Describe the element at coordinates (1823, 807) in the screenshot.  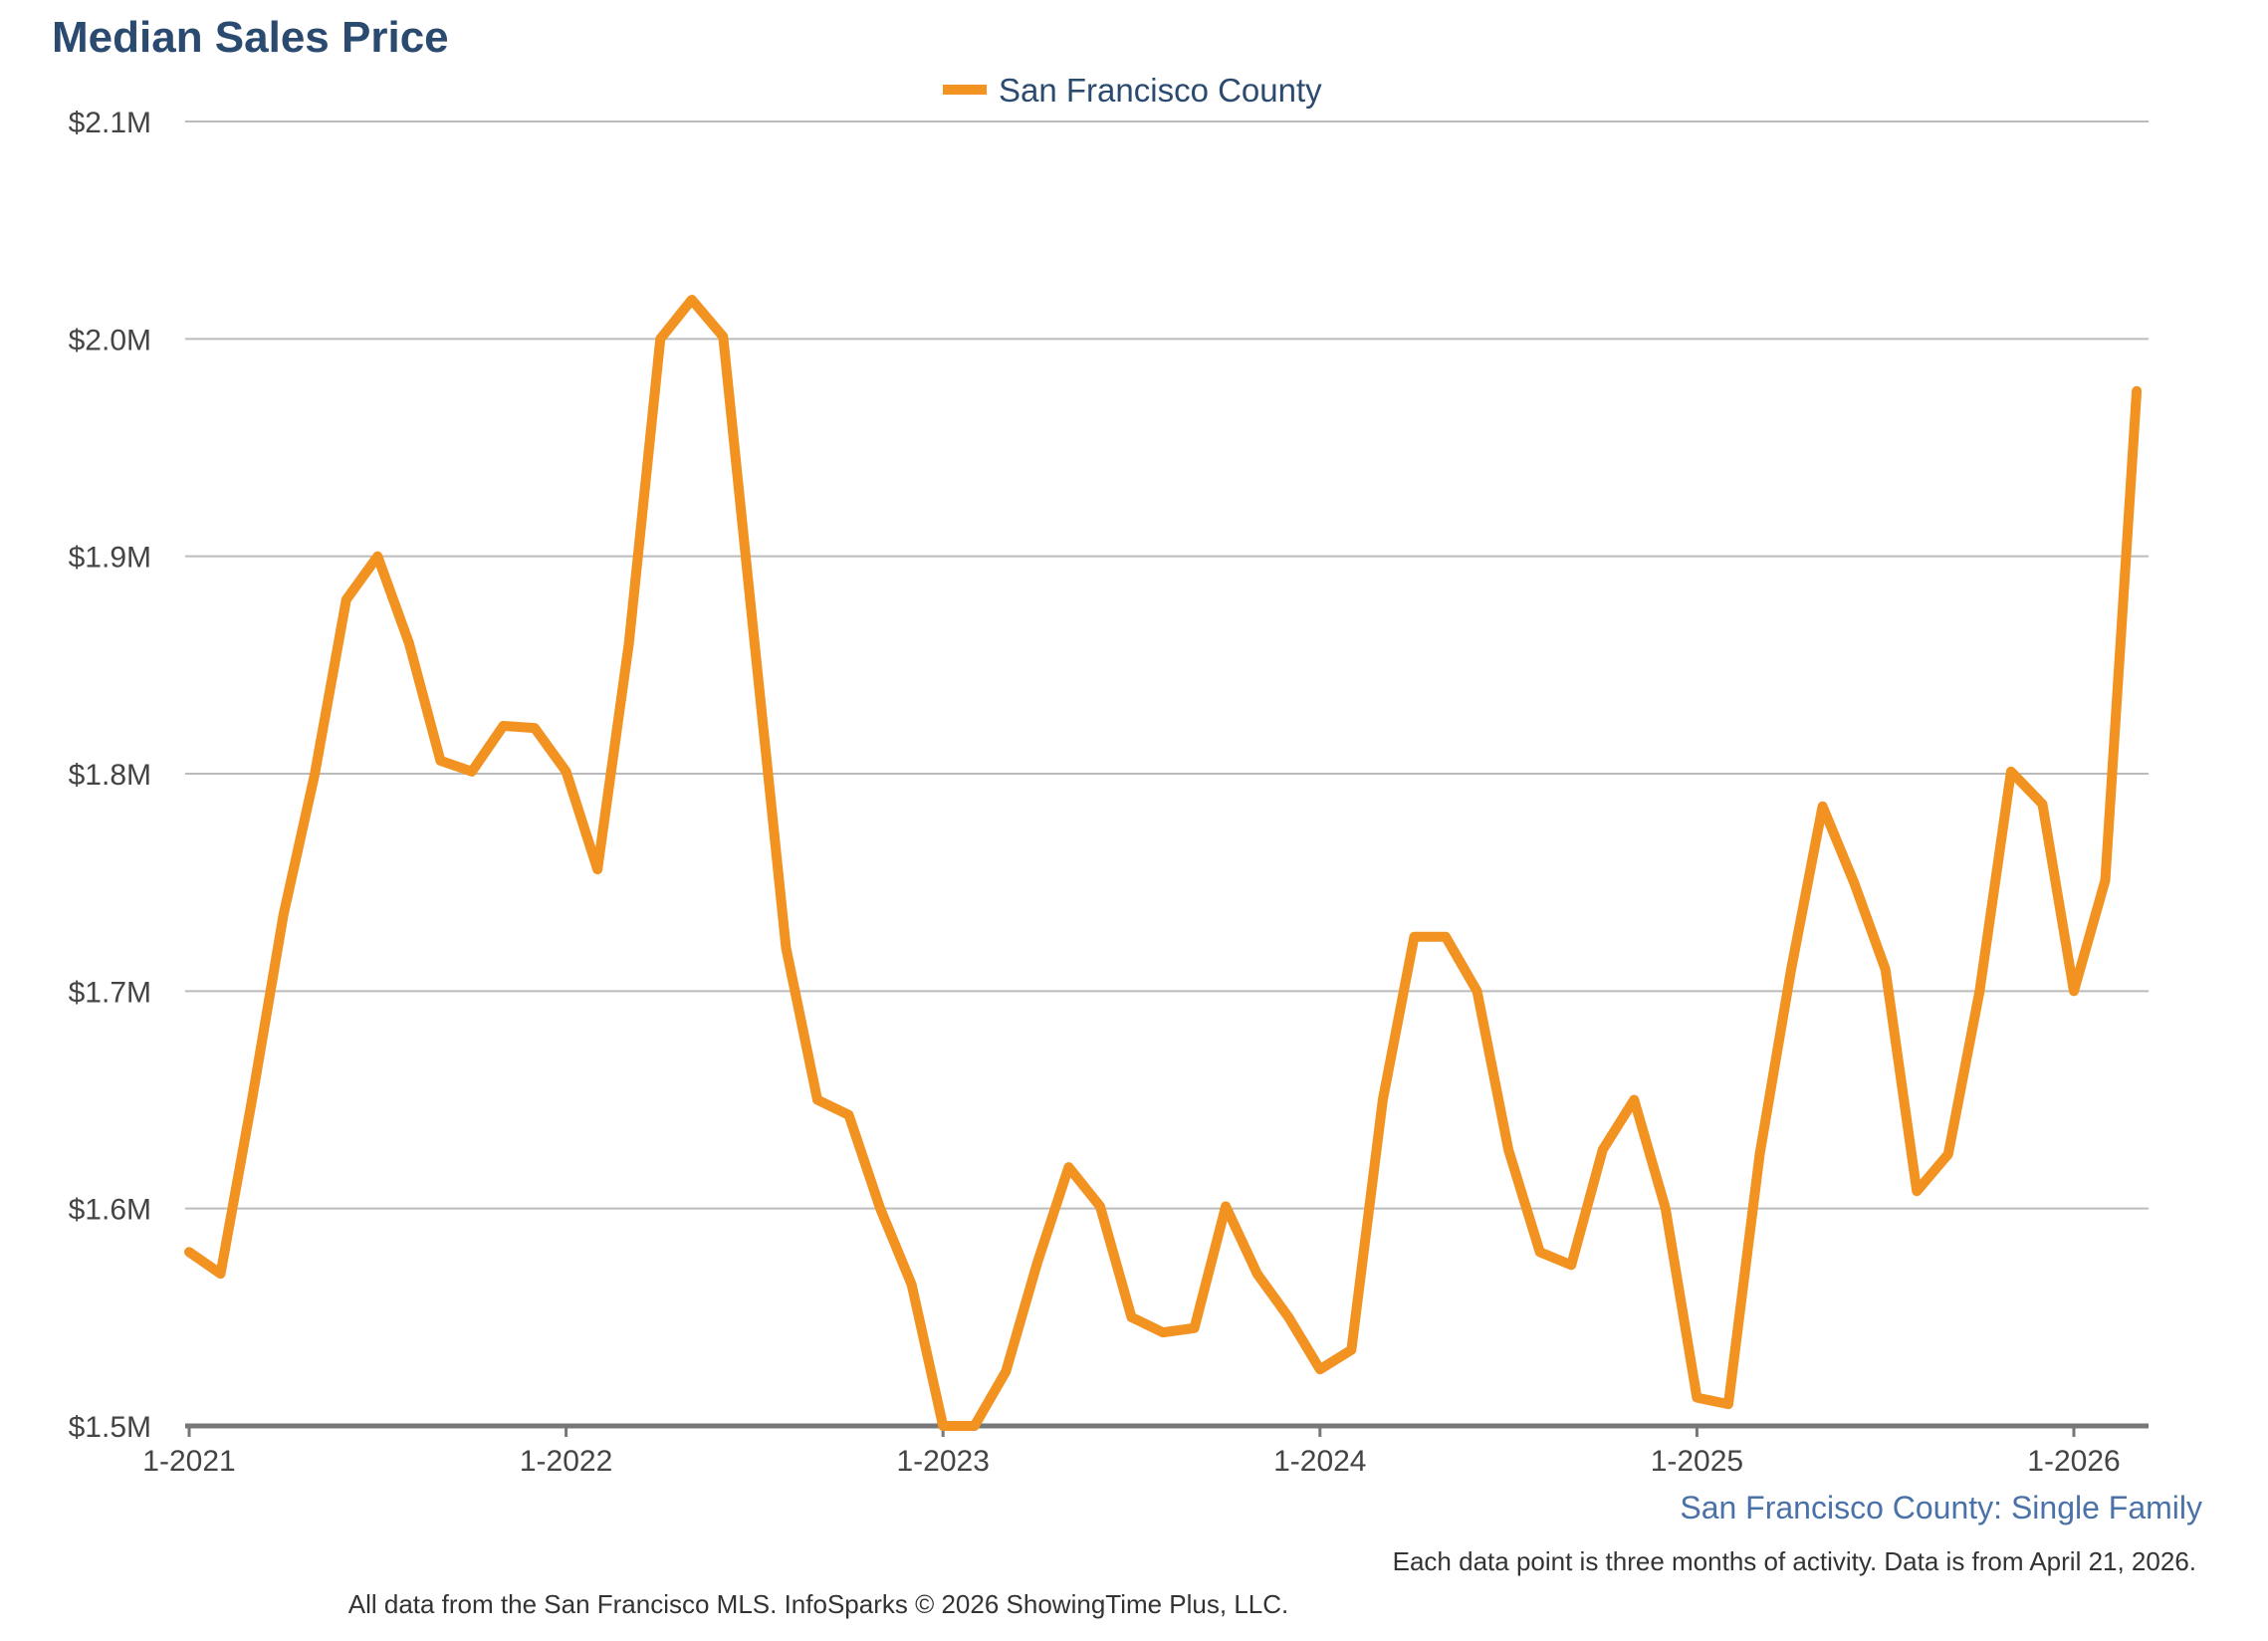
I see `data-point: 1785000` at that location.